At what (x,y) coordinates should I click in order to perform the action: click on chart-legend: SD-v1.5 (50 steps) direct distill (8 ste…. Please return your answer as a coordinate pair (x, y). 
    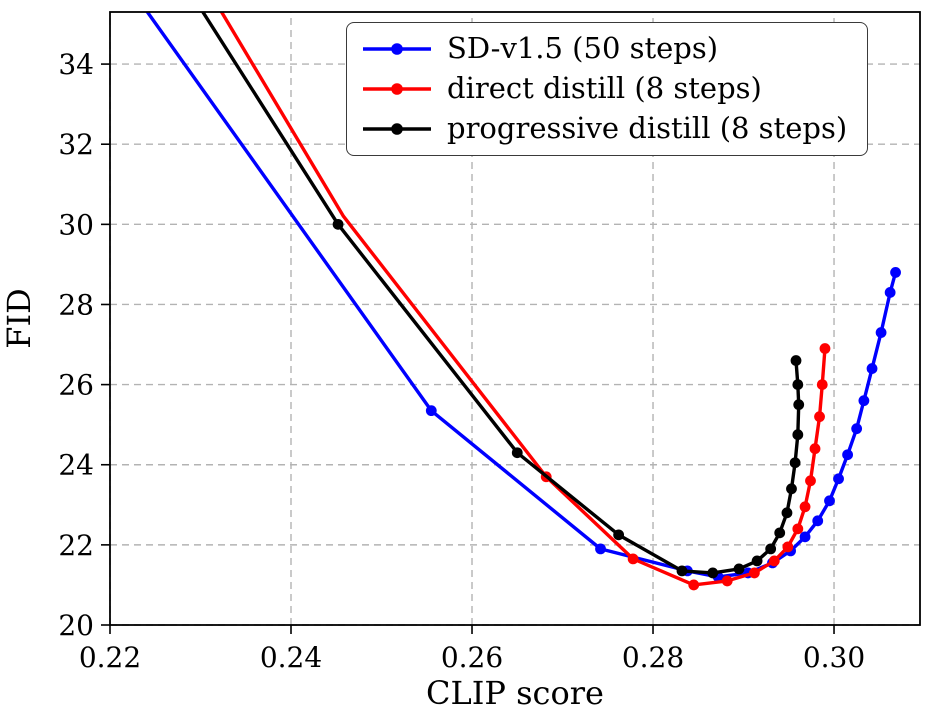
    Looking at the image, I should click on (607, 89).